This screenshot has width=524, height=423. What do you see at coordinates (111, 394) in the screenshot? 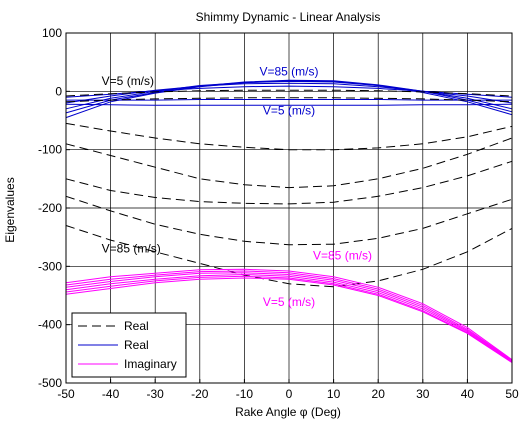
I see `x-tick-label: -40` at bounding box center [111, 394].